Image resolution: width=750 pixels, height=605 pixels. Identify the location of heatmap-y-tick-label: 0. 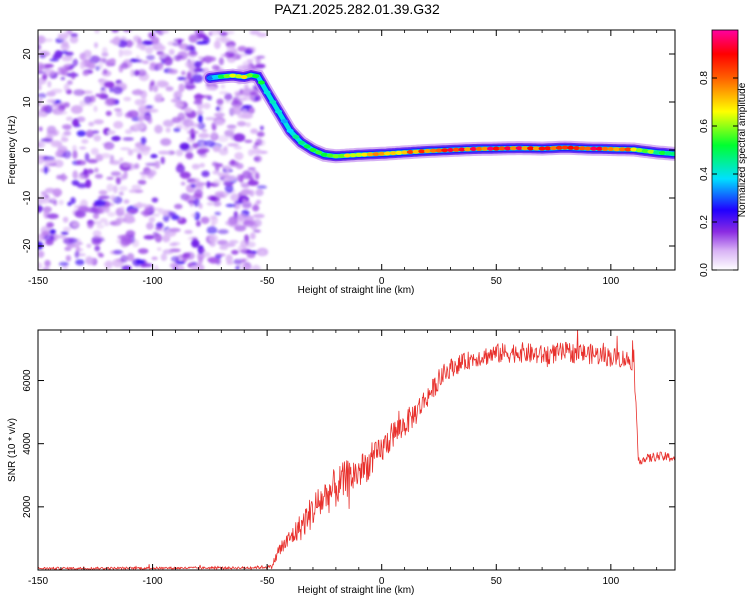
(27, 150).